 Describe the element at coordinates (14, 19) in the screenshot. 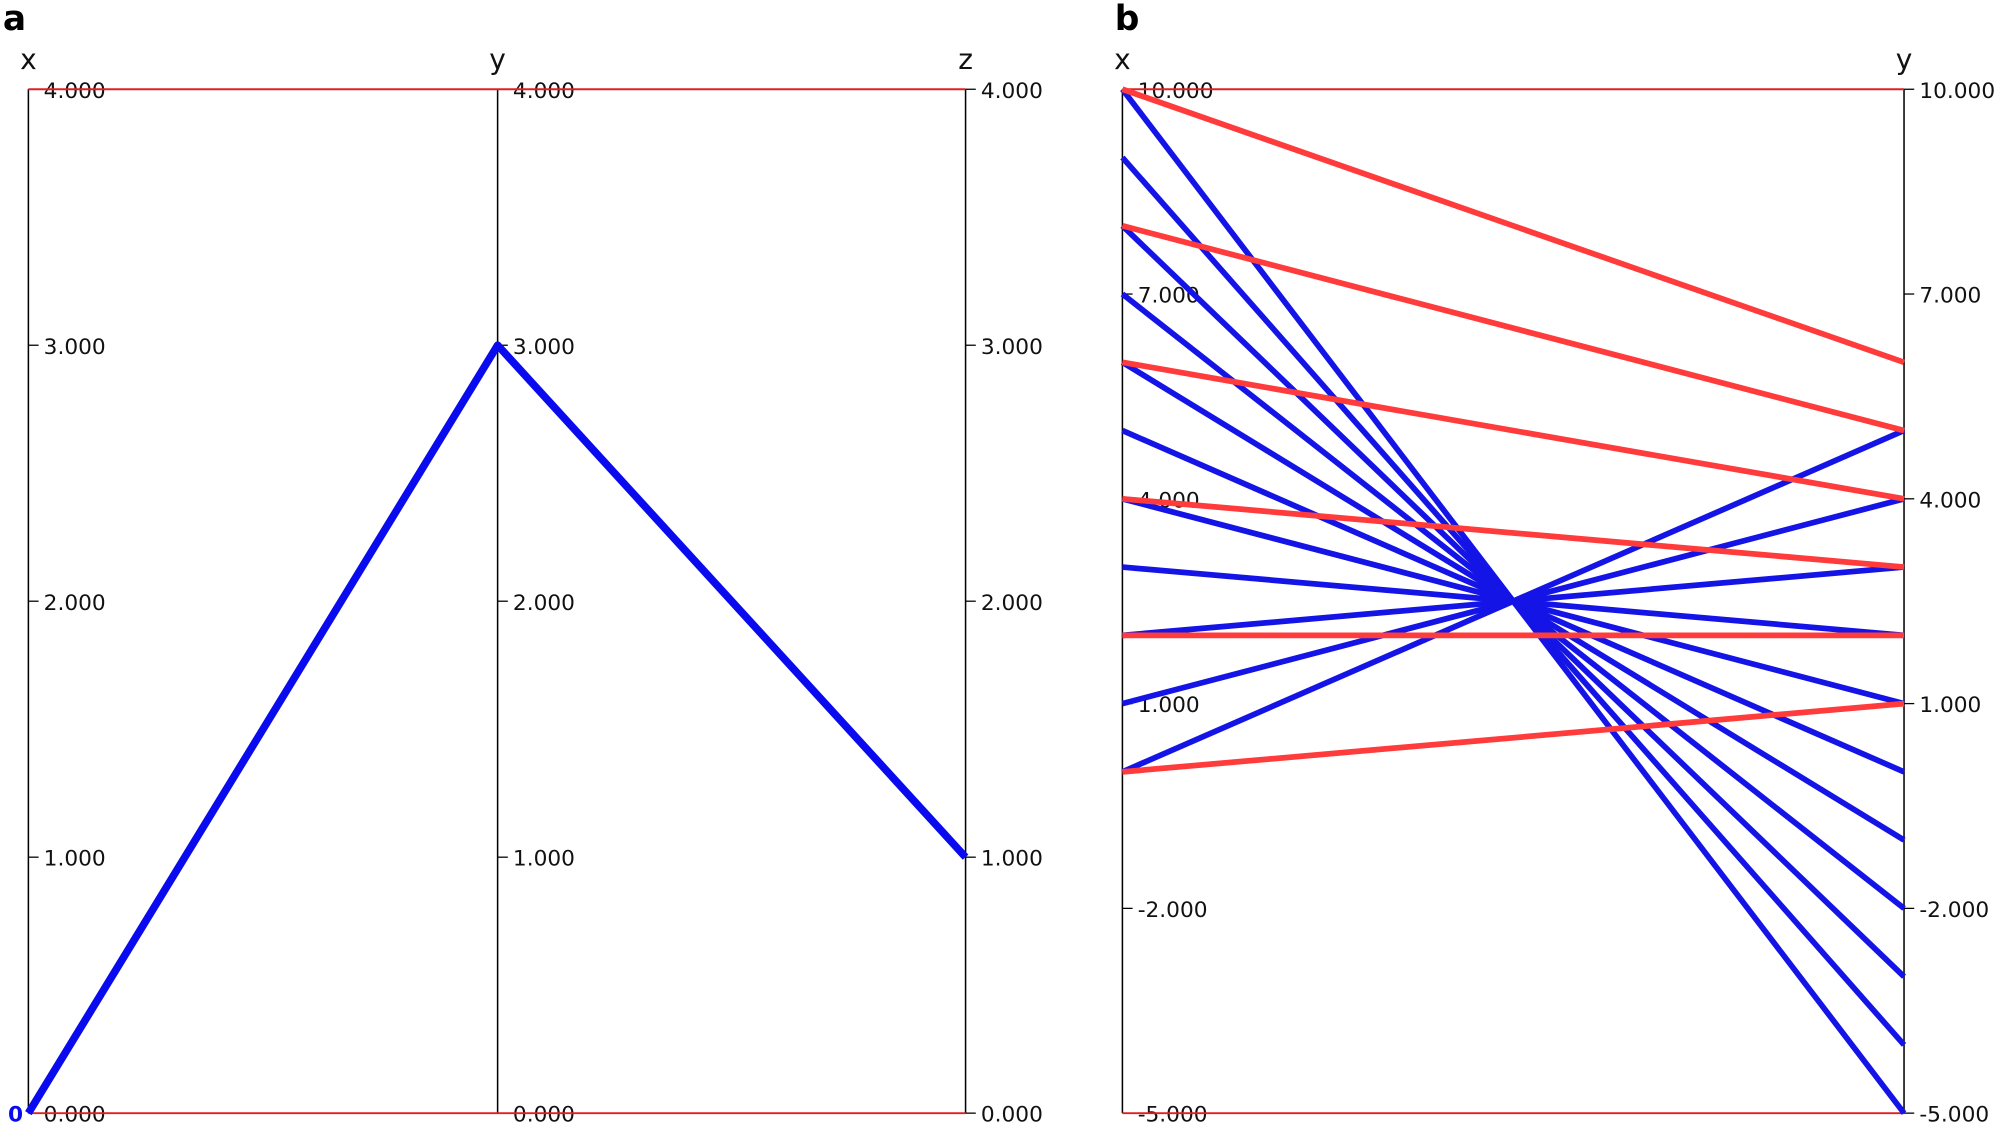

I see `panel-label: a` at that location.